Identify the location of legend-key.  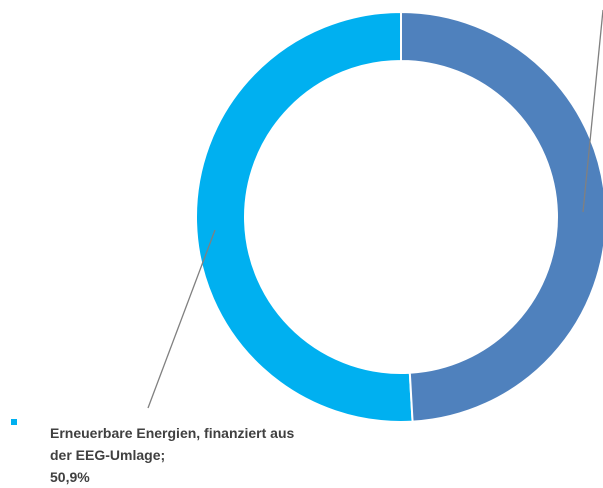
(14, 422).